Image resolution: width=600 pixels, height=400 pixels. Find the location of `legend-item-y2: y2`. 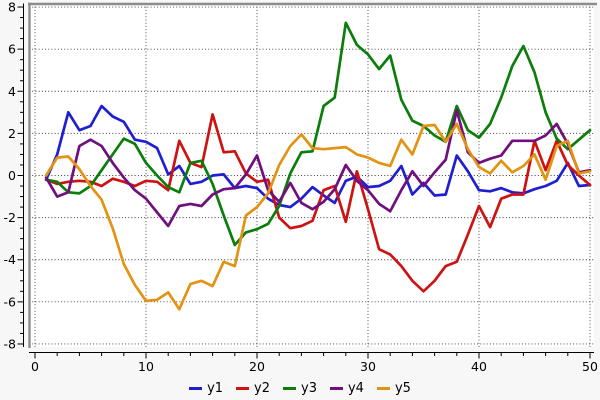

legend-item-y2: y2 is located at coordinates (253, 388).